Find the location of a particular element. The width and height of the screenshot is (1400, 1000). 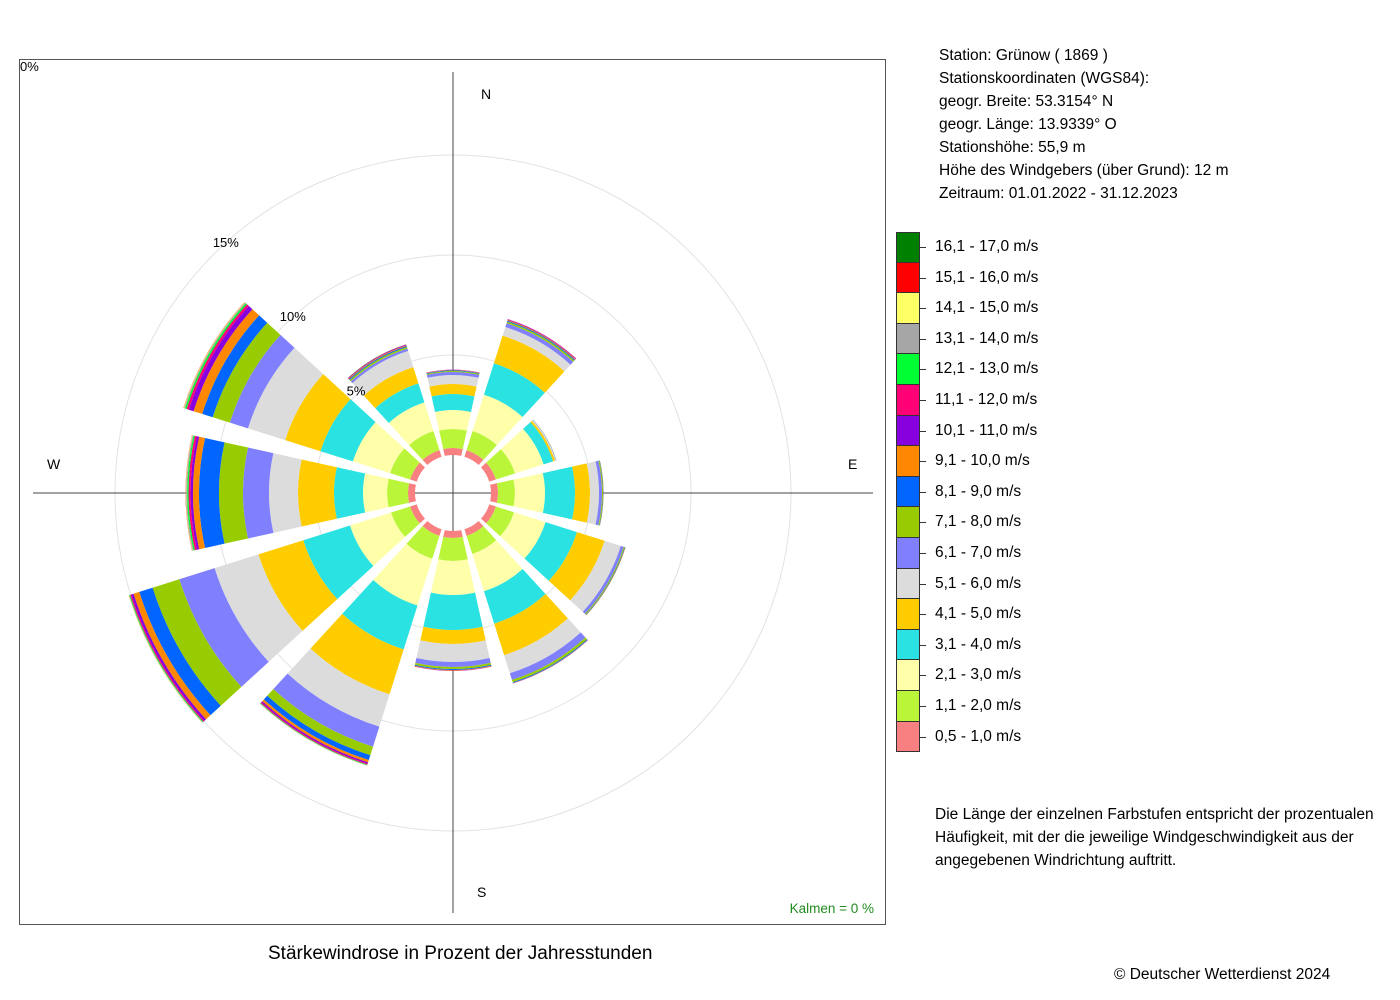

legend-item: 14,1 - 15,0 m/s is located at coordinates (996, 308).